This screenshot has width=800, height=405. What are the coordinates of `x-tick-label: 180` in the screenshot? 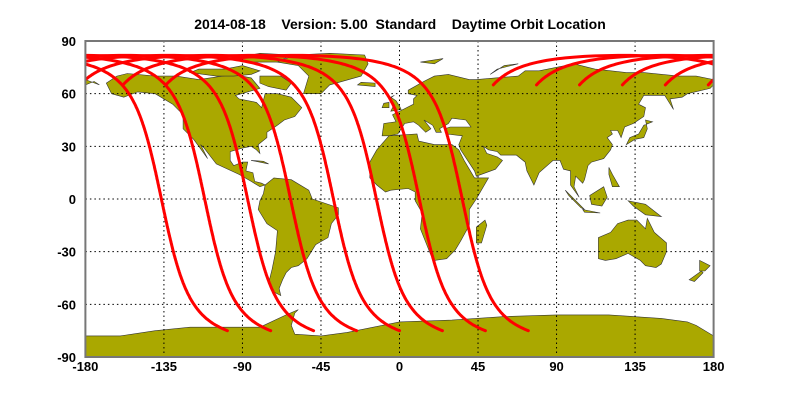 It's located at (714, 366).